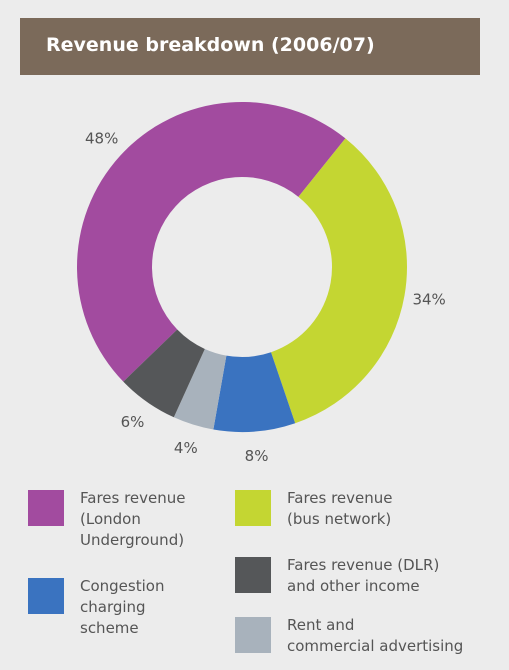  I want to click on legend-label: Fares revenue (London Underground), so click(133, 519).